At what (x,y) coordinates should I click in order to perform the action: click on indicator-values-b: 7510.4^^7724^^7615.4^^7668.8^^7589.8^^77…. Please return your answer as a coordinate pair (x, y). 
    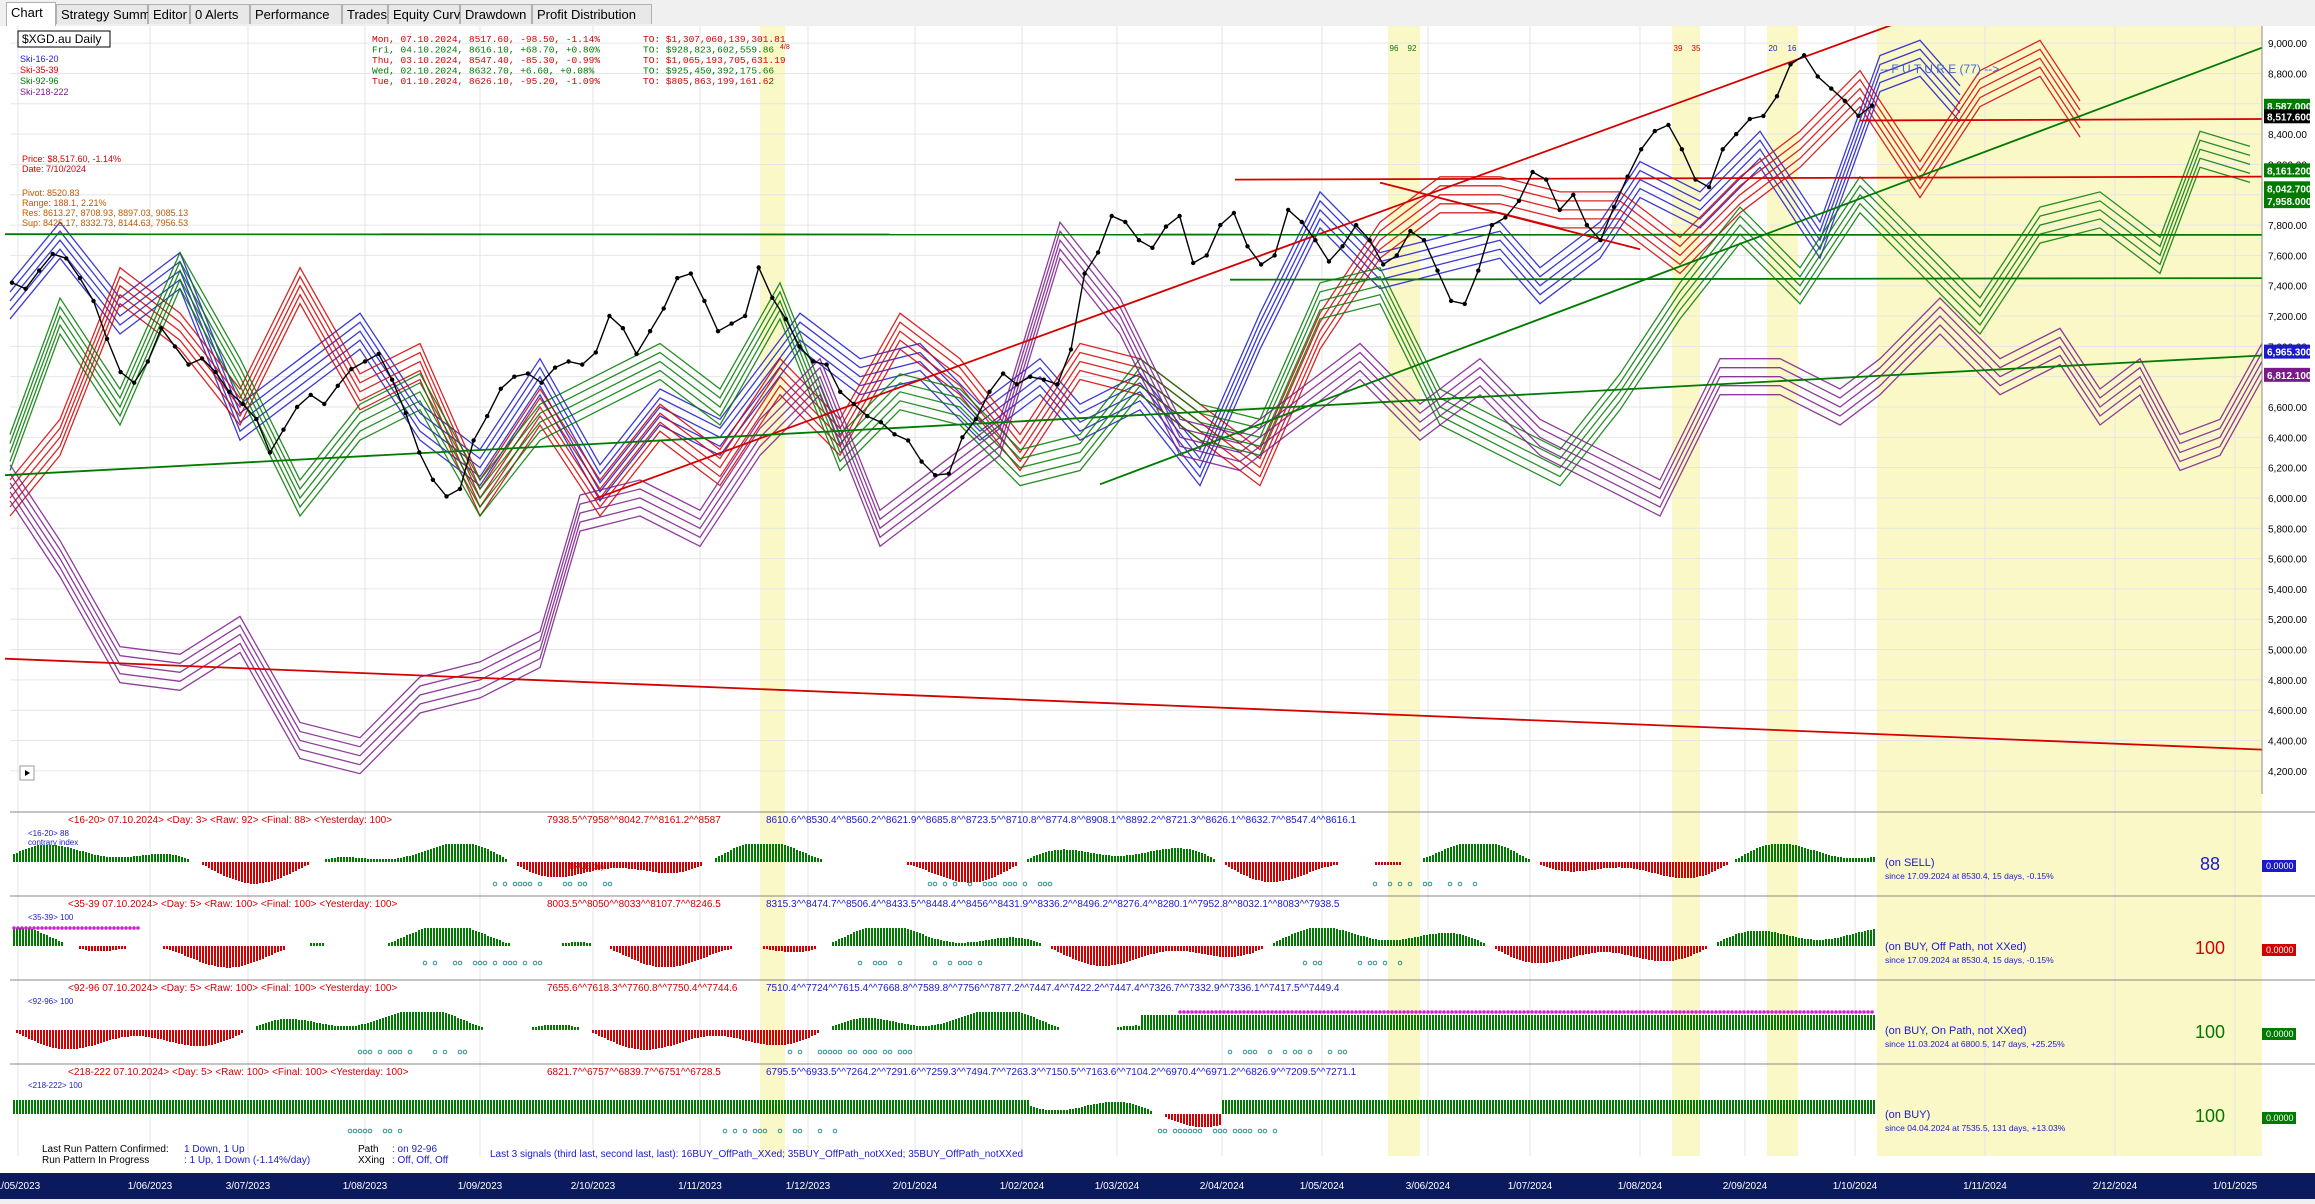
    Looking at the image, I should click on (1053, 988).